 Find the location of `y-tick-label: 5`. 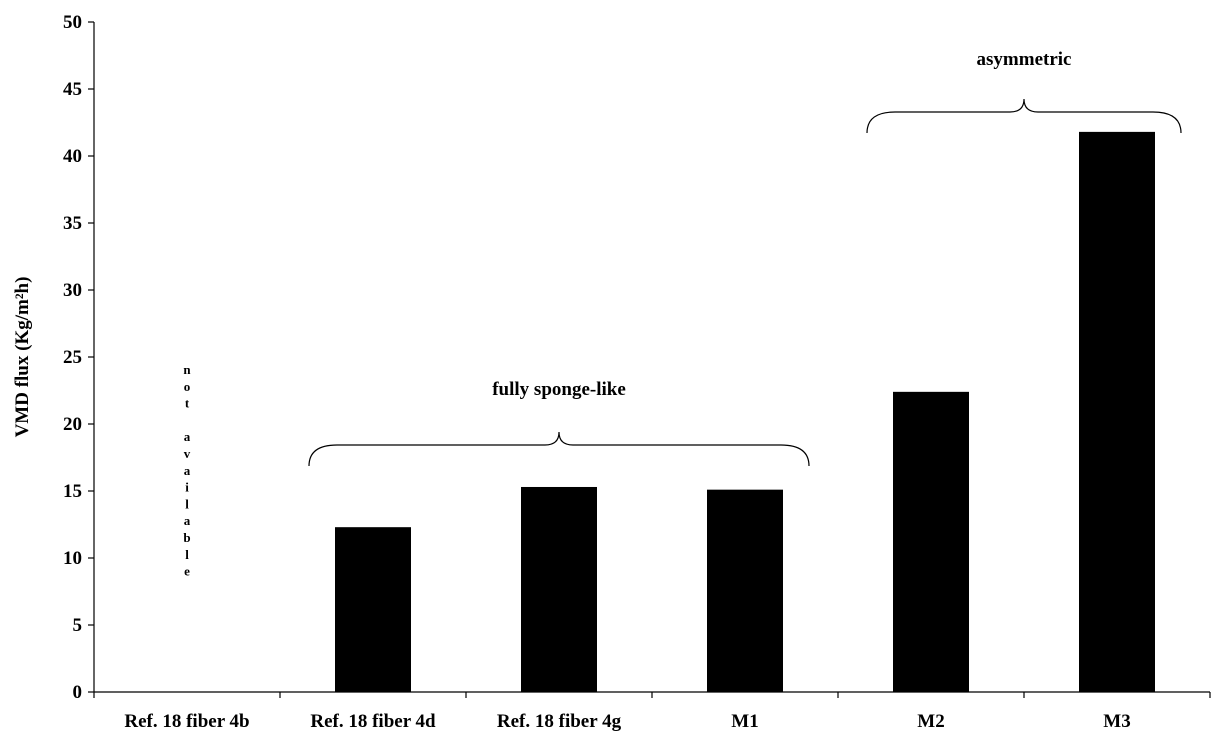

y-tick-label: 5 is located at coordinates (78, 625).